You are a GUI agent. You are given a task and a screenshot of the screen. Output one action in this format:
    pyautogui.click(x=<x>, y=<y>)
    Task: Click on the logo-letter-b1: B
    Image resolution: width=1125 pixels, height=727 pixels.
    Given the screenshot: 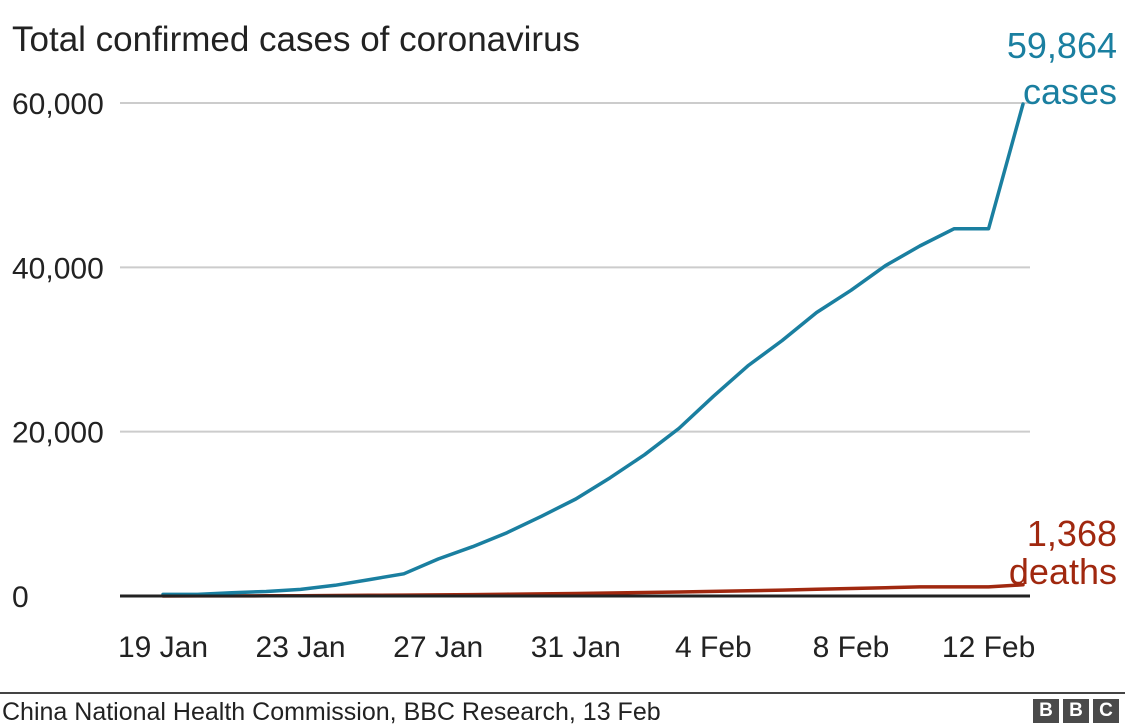 What is the action you would take?
    pyautogui.click(x=1046, y=711)
    